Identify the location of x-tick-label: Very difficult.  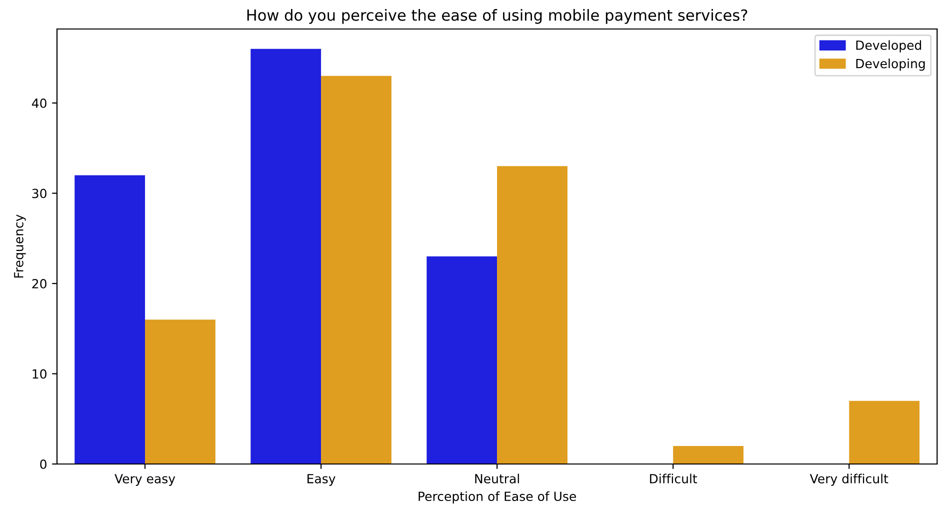
(849, 480).